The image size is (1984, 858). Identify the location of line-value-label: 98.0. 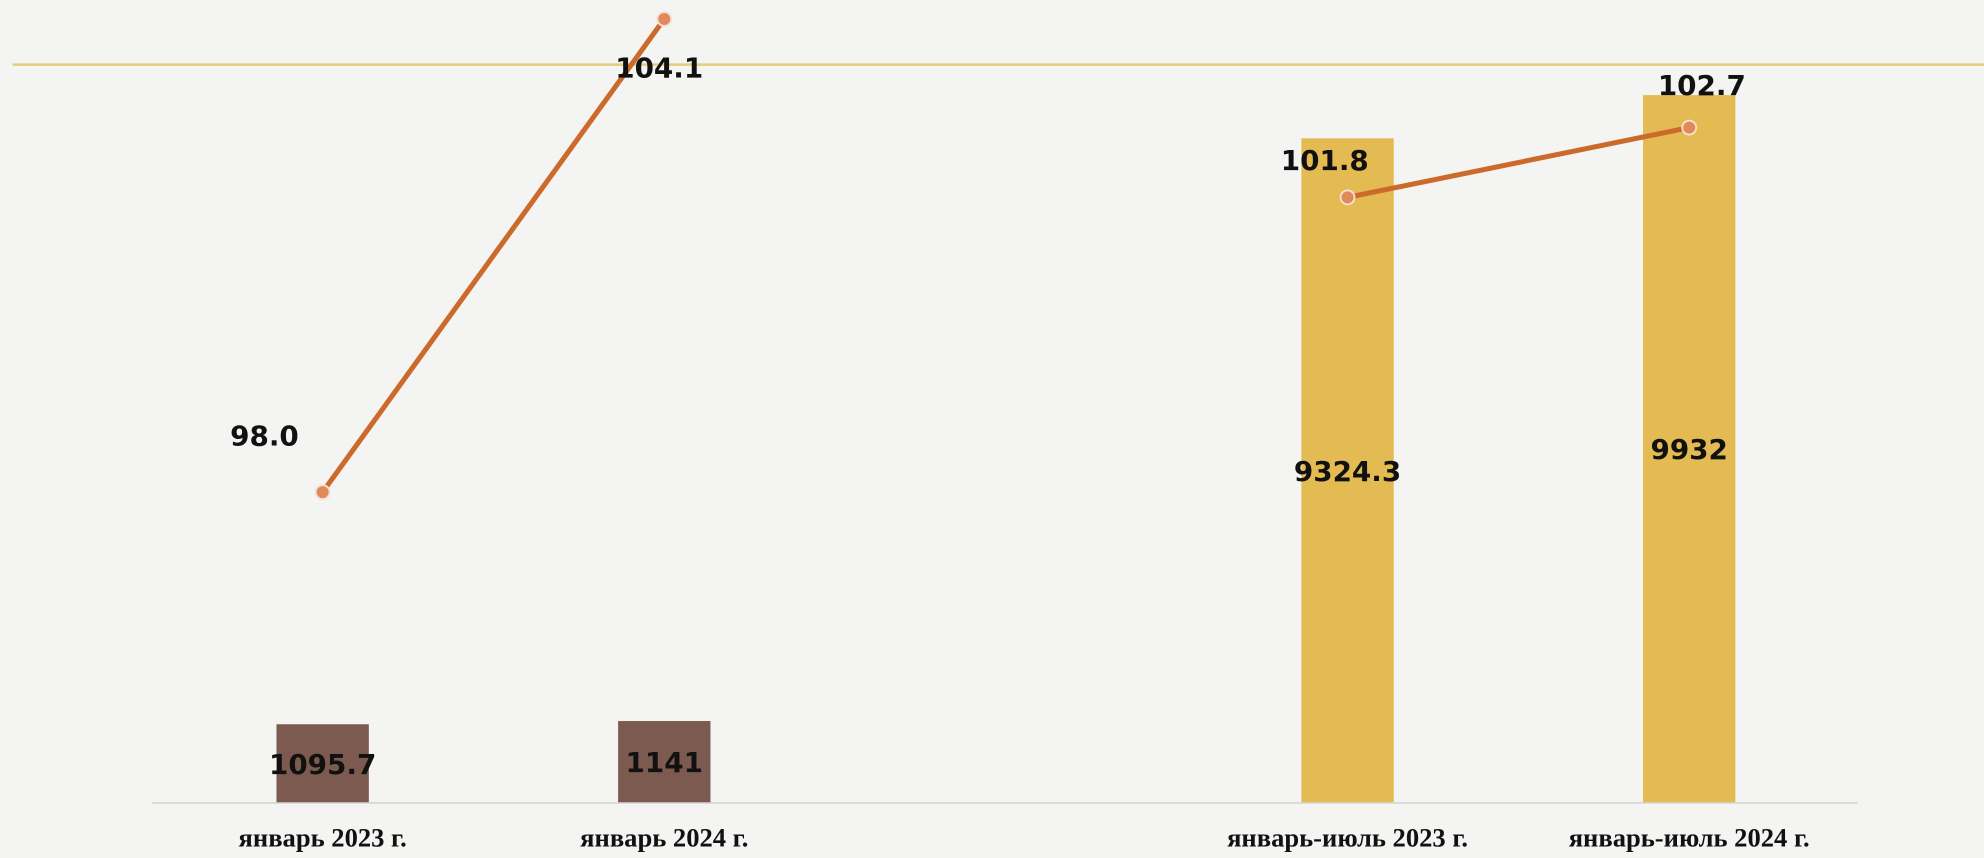
(264, 436).